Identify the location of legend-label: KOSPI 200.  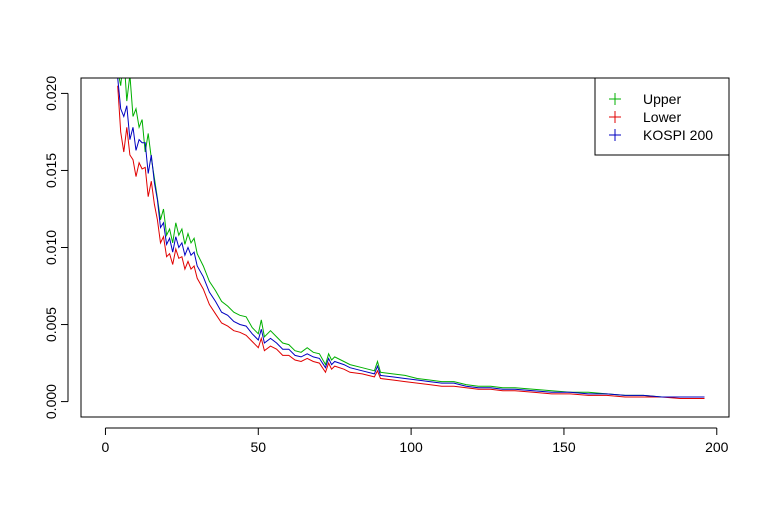
(678, 135).